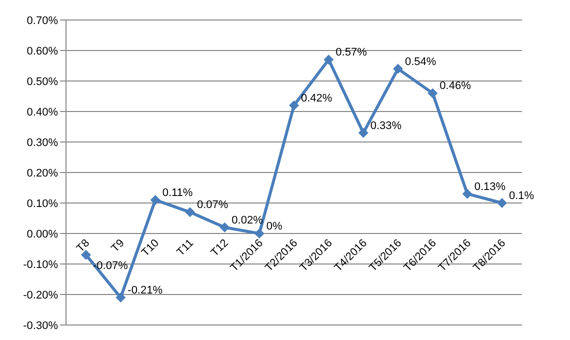 This screenshot has width=570, height=340. Describe the element at coordinates (316, 98) in the screenshot. I see `data-label: 0.42%` at that location.